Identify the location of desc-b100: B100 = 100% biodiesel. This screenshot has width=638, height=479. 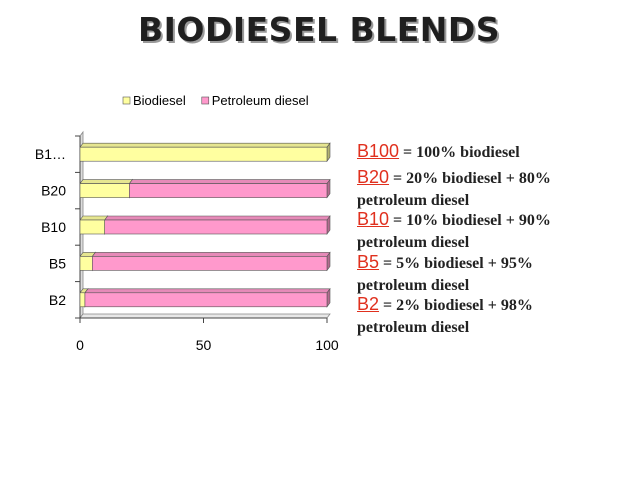
(497, 152).